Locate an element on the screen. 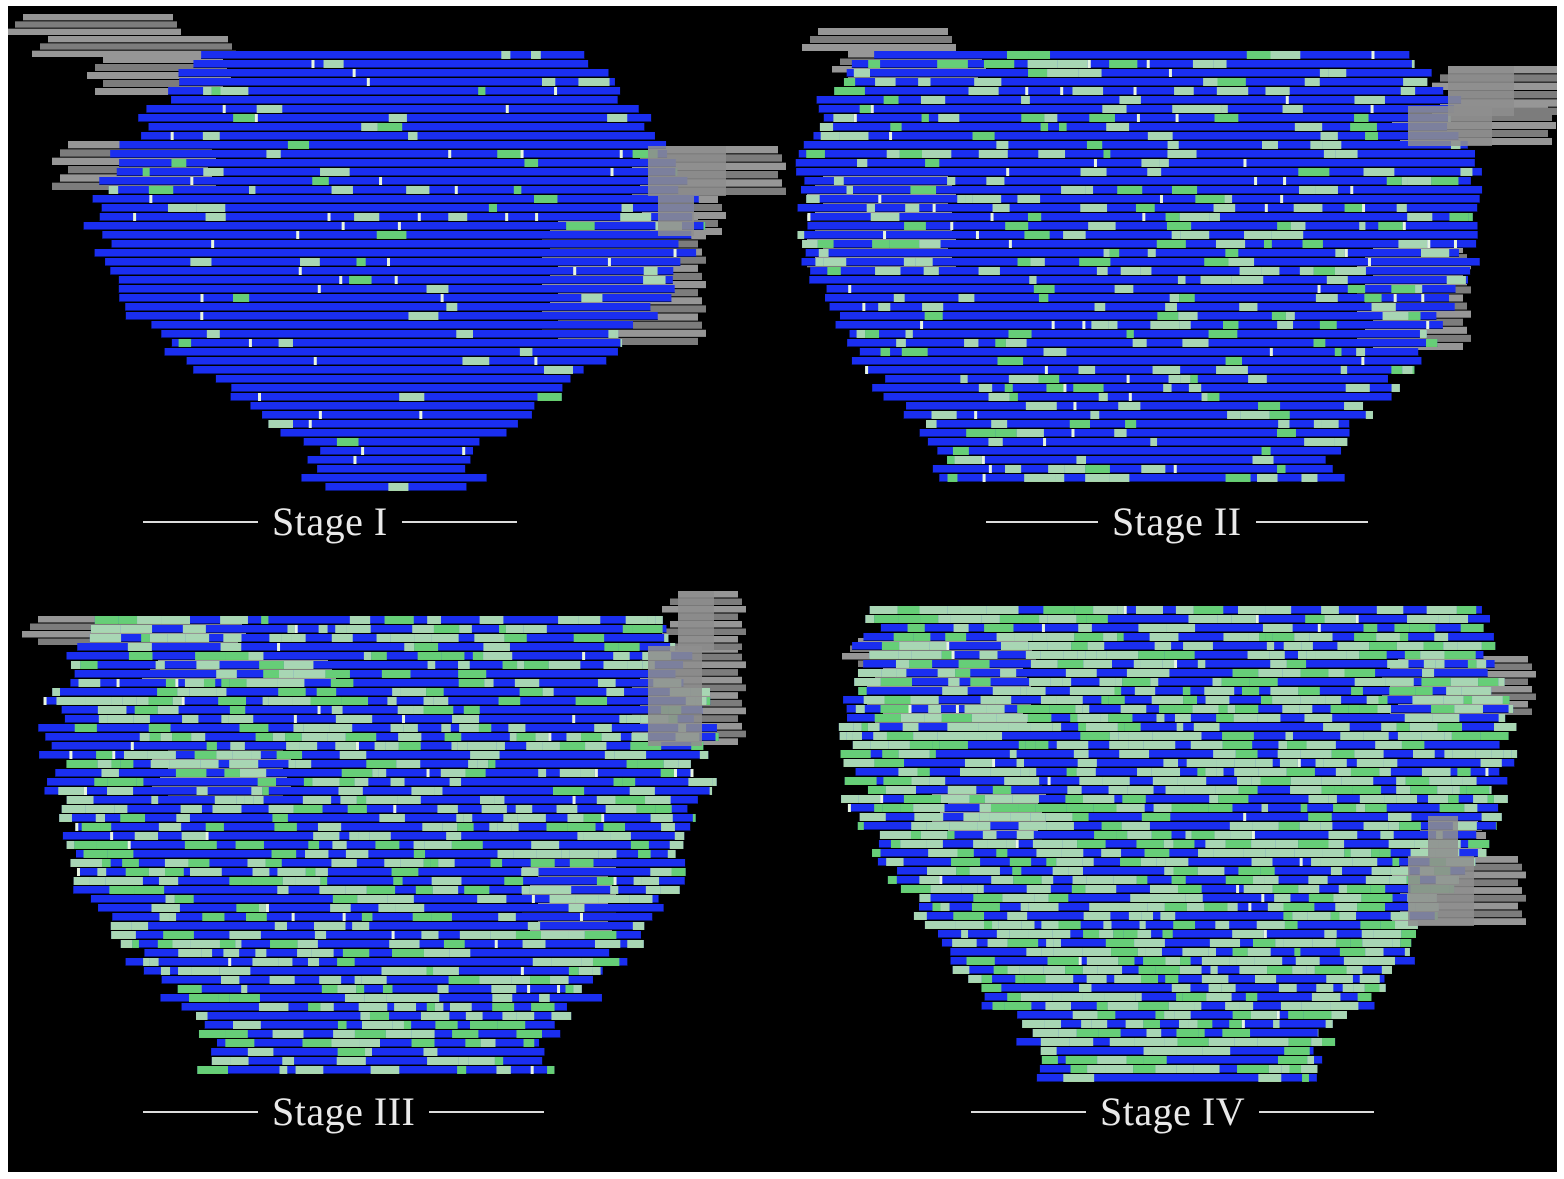  caption-text: Stage II is located at coordinates (1177, 521).